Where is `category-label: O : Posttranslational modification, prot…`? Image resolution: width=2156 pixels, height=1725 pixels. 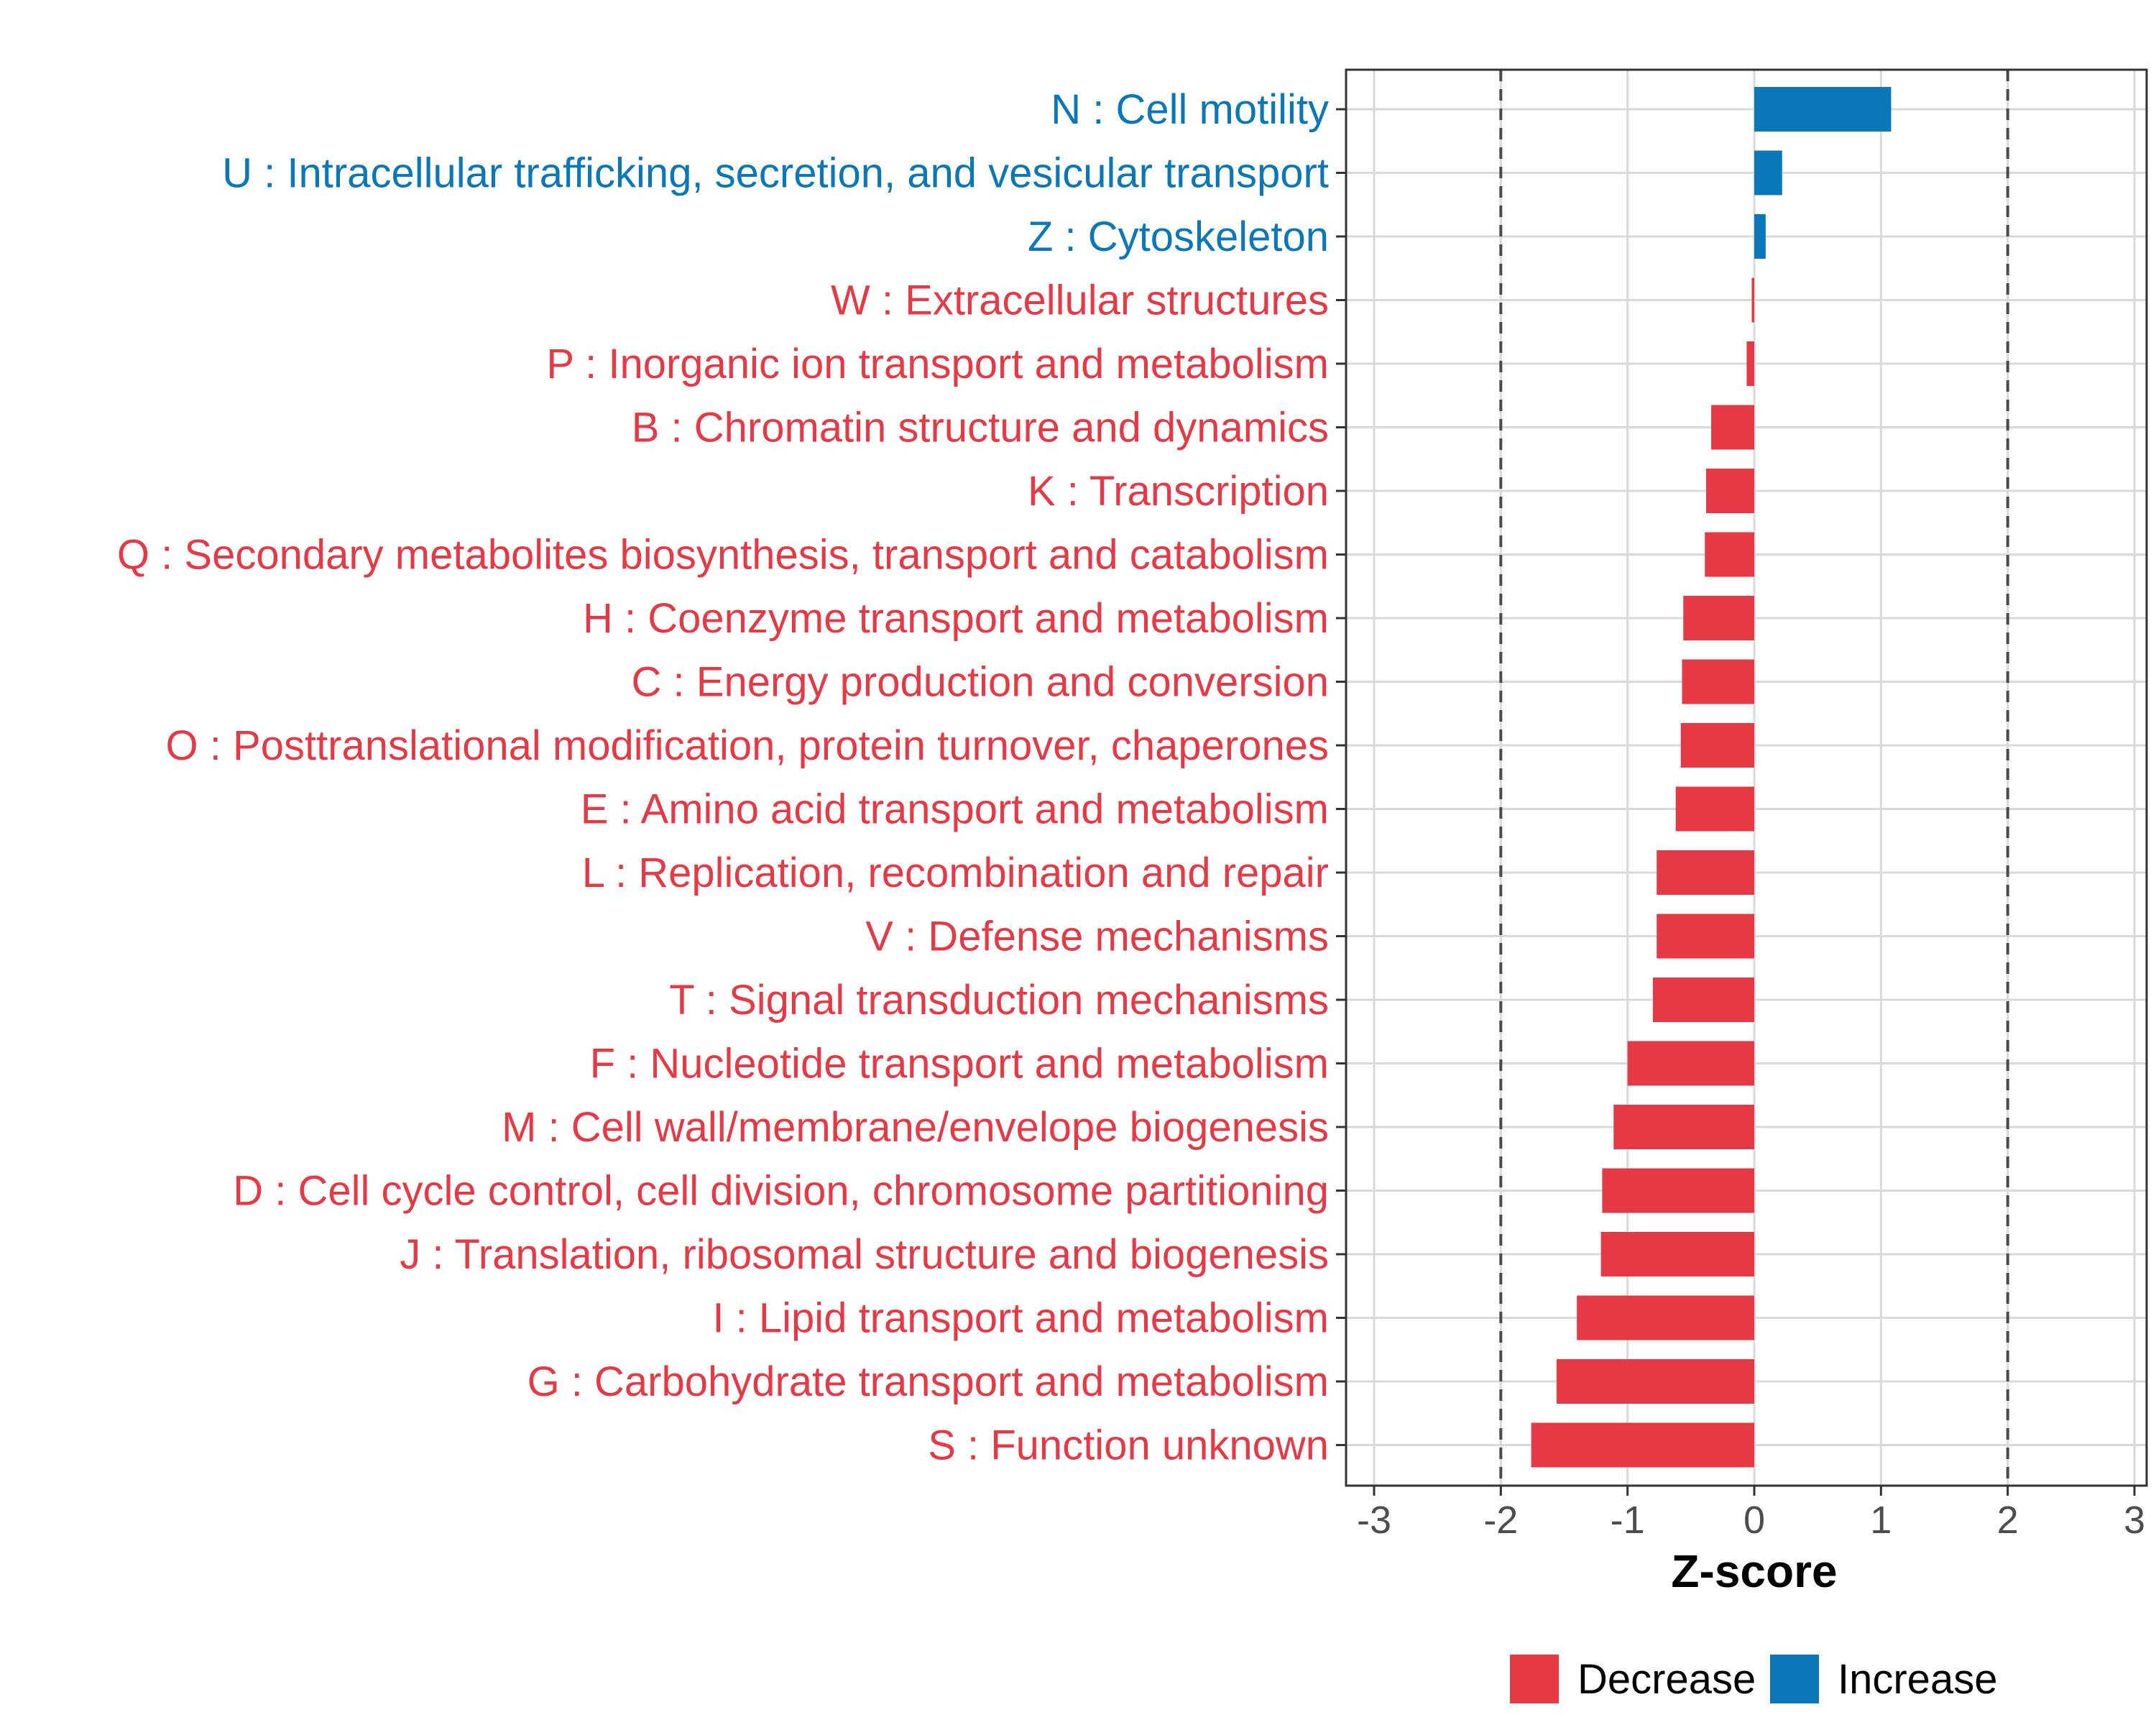
category-label: O : Posttranslational modification, prot… is located at coordinates (748, 745).